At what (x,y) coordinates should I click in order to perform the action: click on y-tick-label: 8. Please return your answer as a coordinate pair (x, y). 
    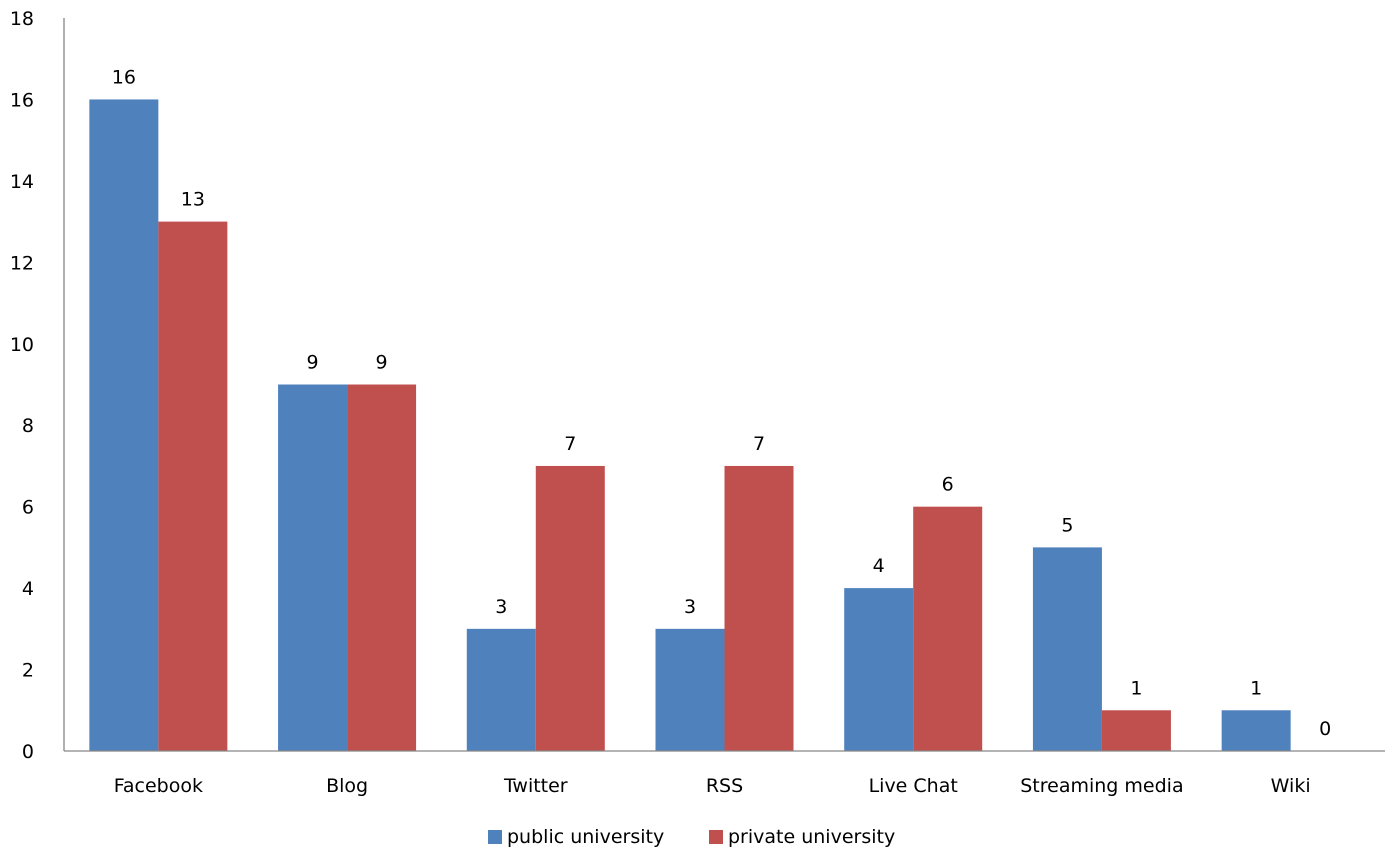
    Looking at the image, I should click on (28, 426).